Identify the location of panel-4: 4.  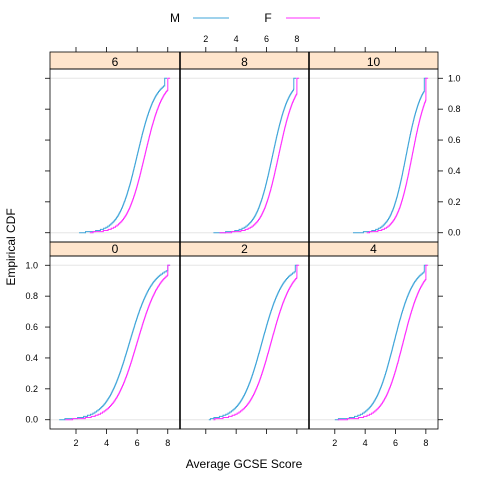
(373, 335).